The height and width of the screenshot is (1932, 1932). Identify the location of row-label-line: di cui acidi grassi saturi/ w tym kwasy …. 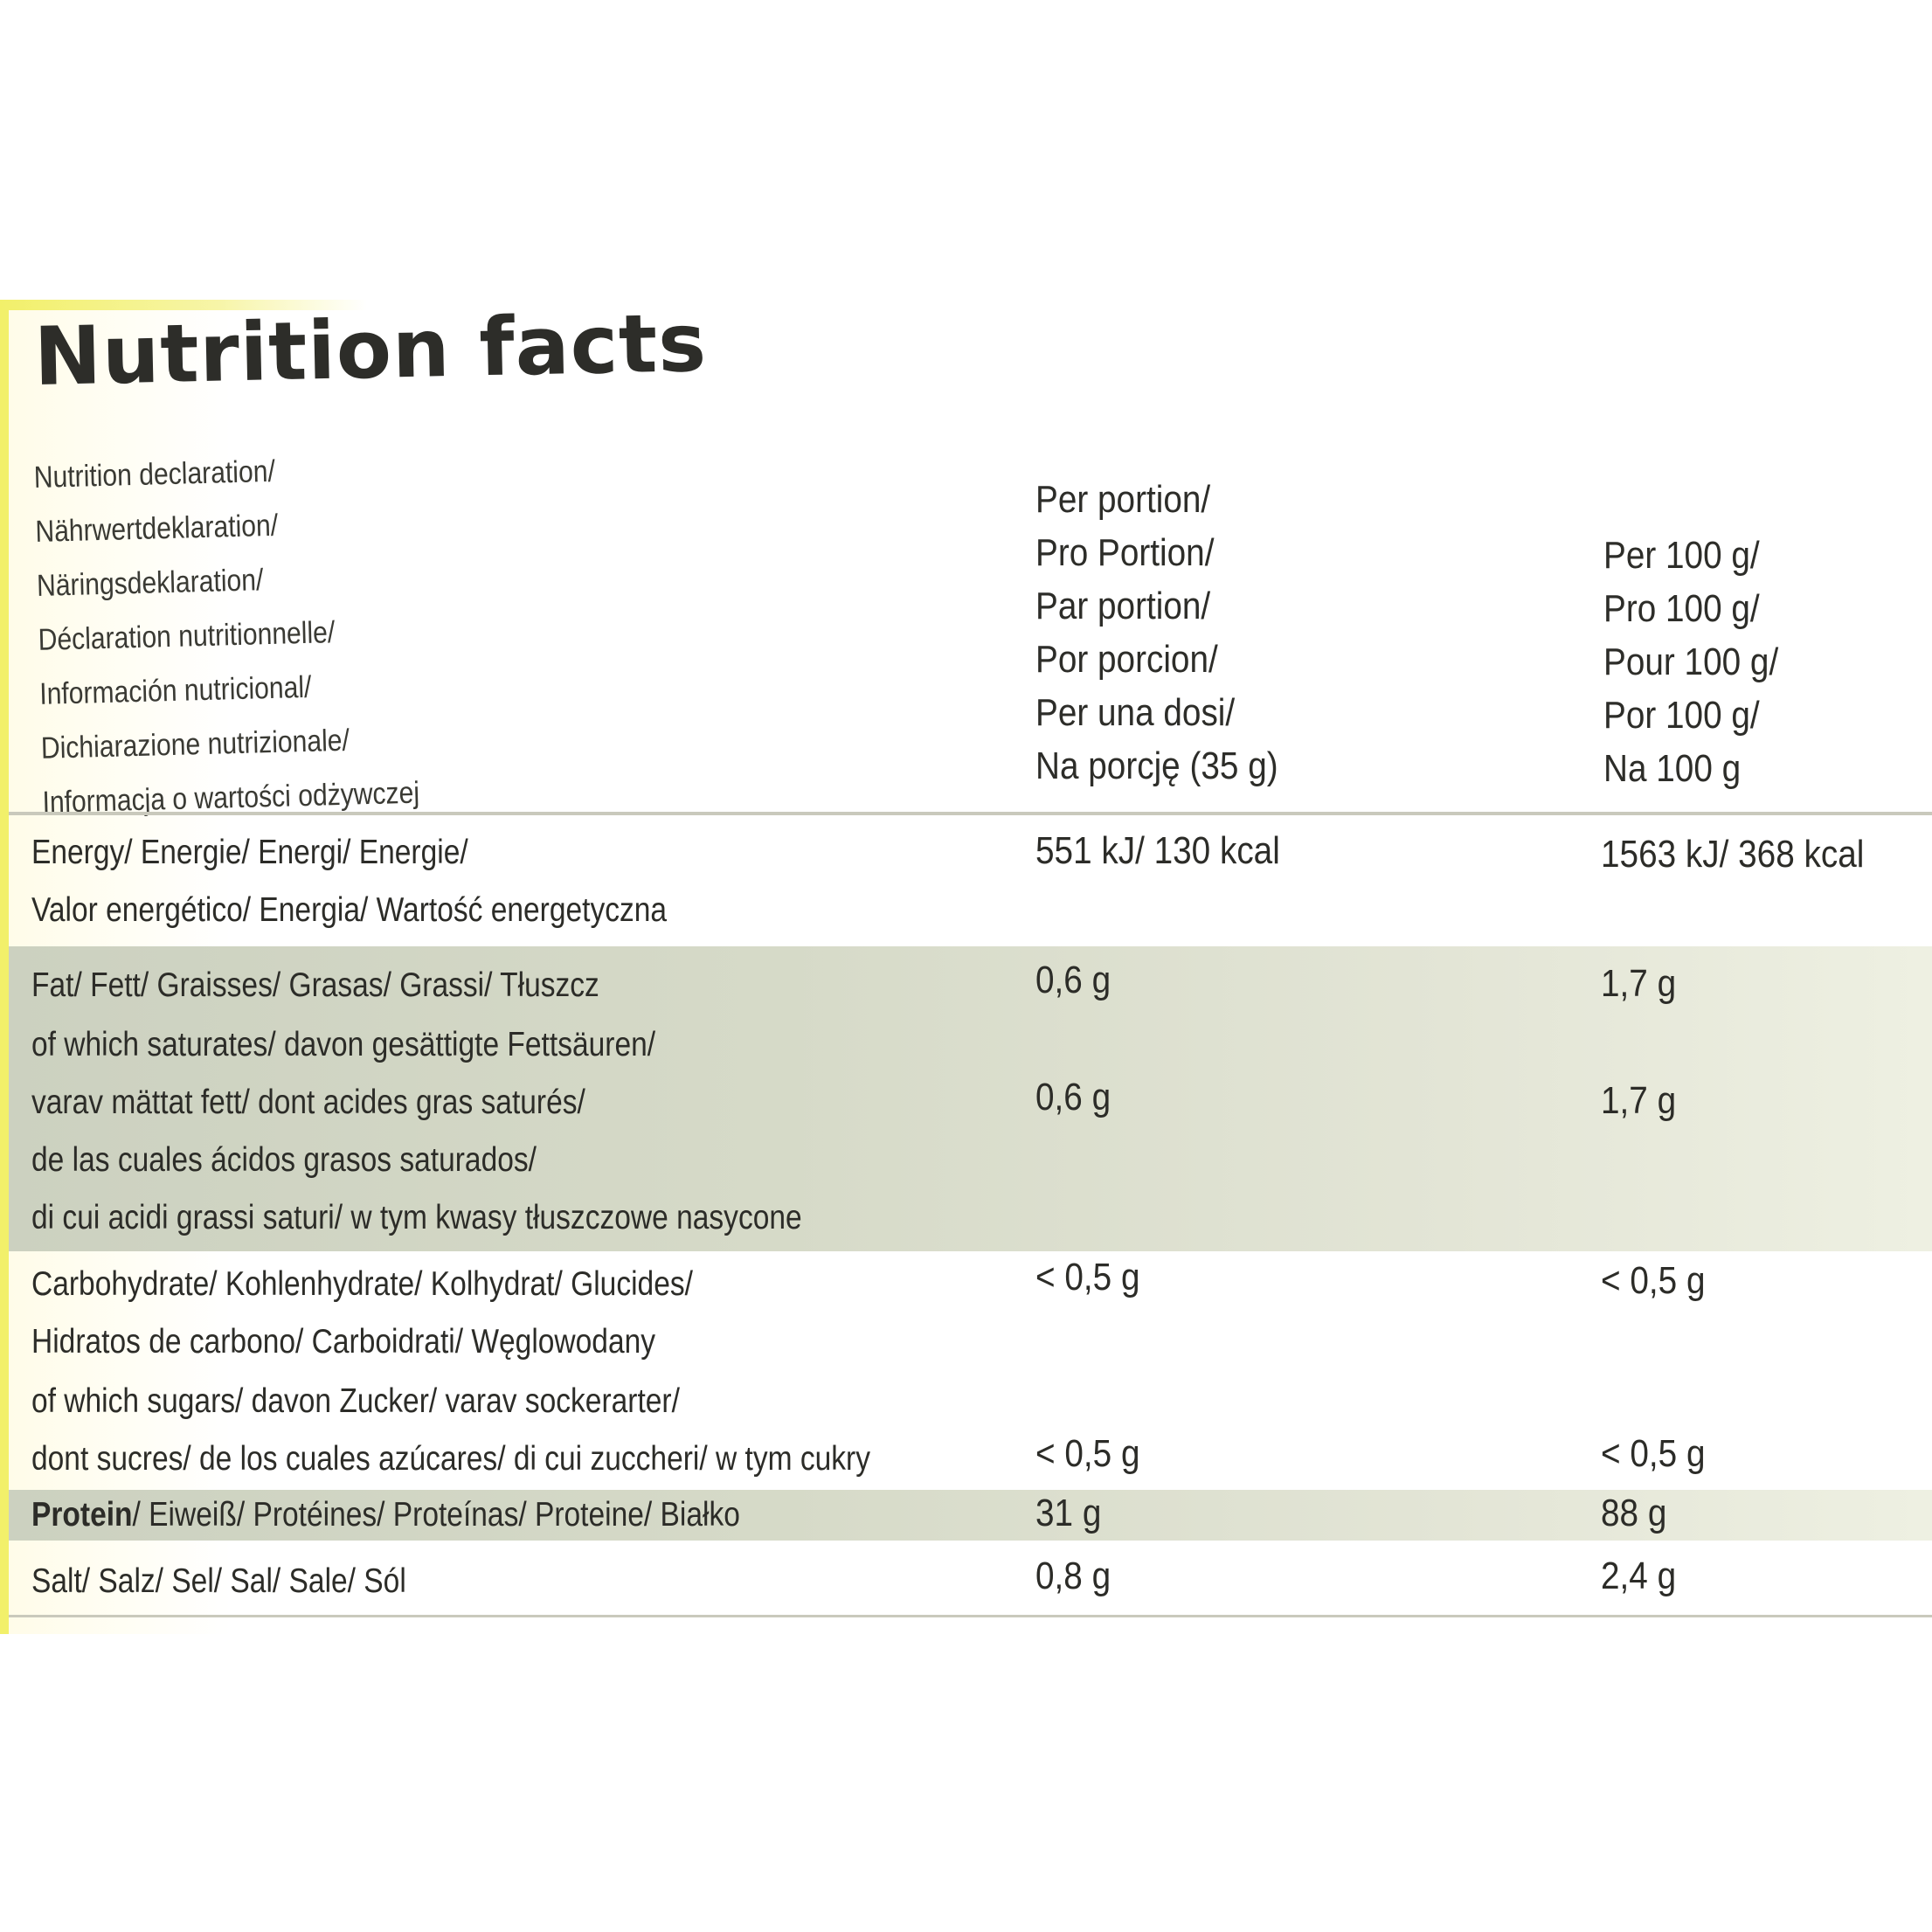
(416, 1217).